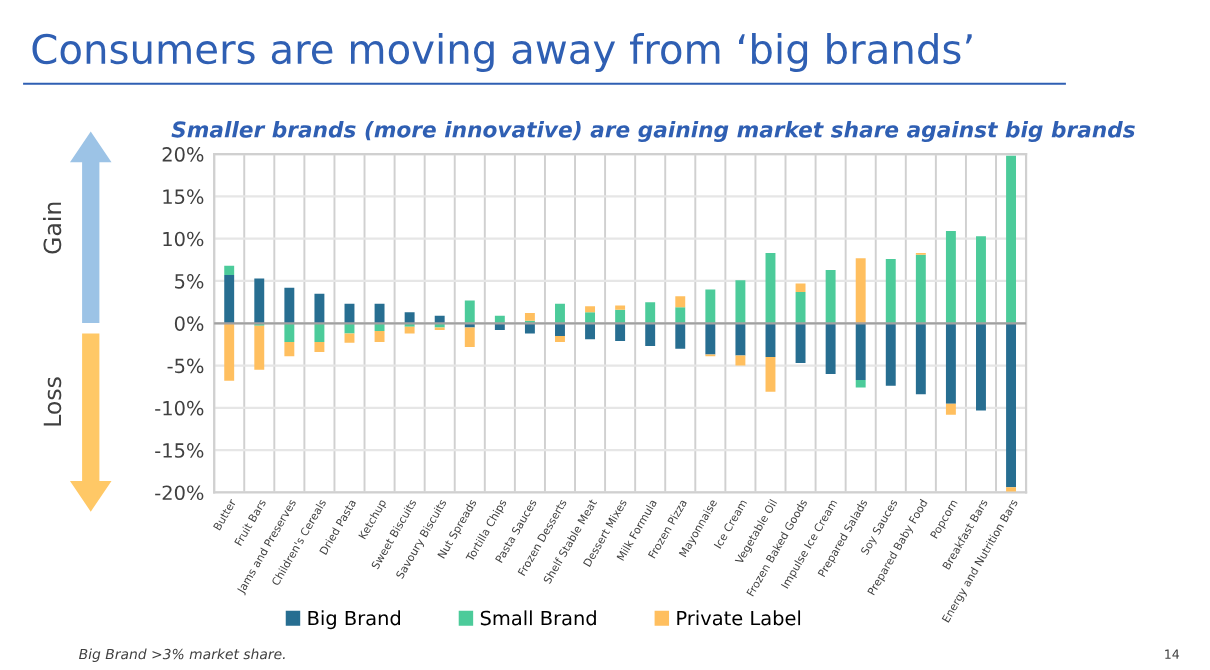 The height and width of the screenshot is (670, 1210). I want to click on chart-title: Consumers are moving away from ‘big brands’, so click(502, 53).